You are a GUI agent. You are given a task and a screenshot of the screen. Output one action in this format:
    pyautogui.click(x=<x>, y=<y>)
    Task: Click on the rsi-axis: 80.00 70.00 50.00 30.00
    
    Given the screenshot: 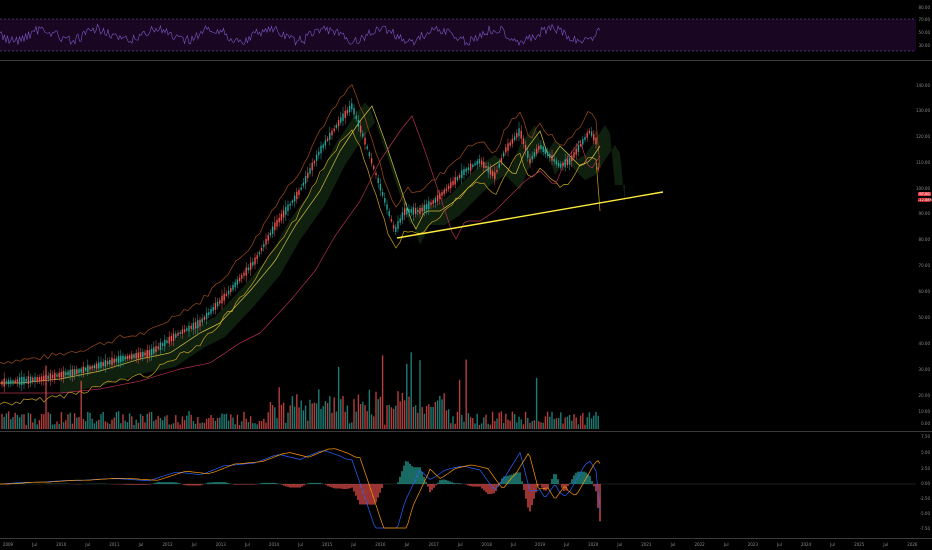 What is the action you would take?
    pyautogui.click(x=923, y=30)
    